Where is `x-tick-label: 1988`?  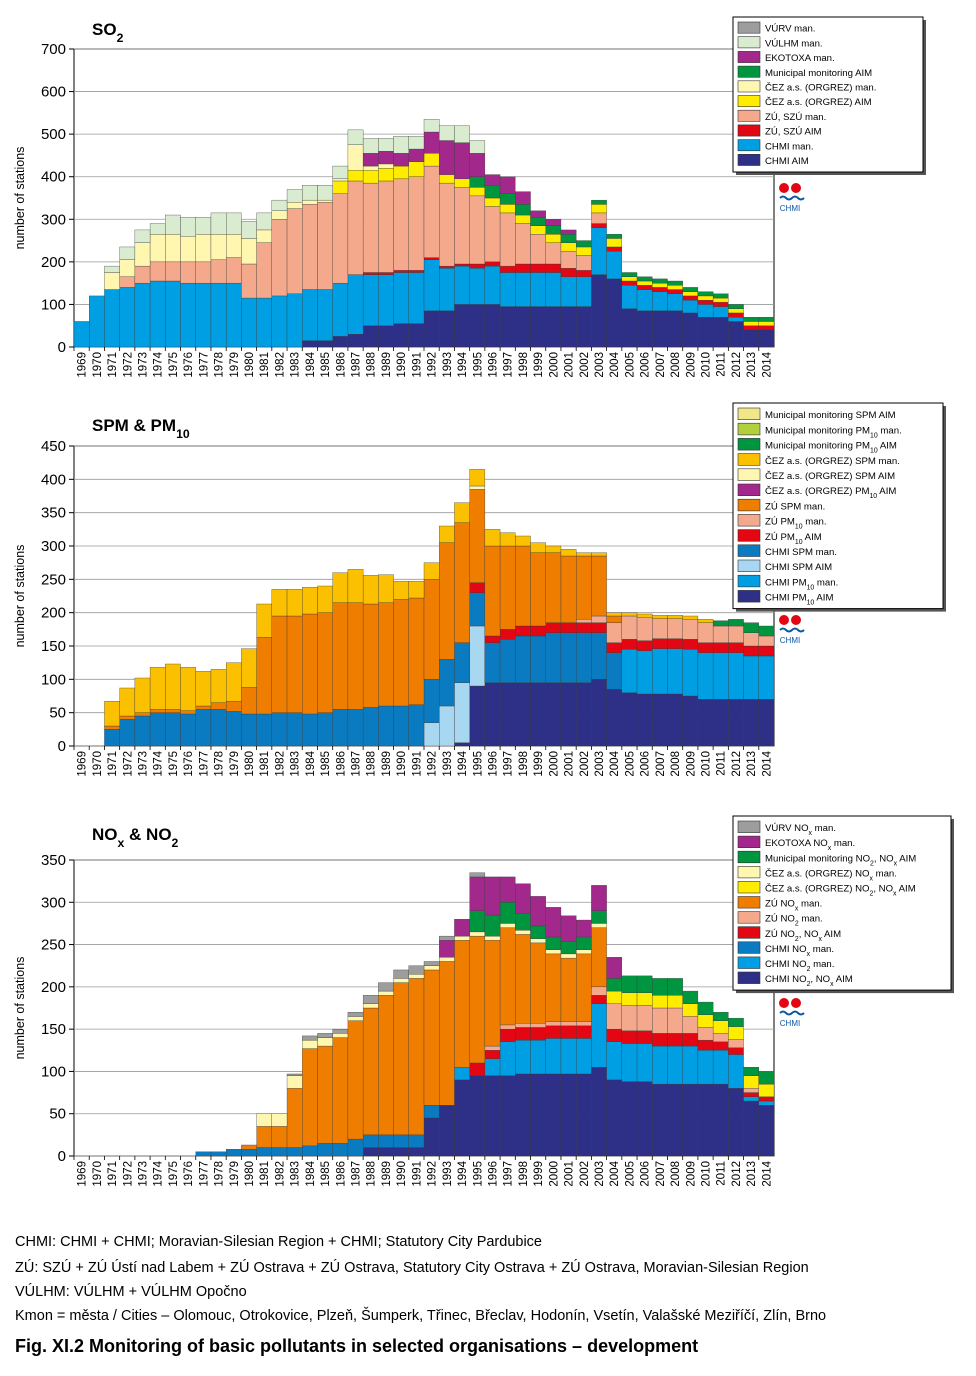
x-tick-label: 1988 is located at coordinates (372, 365).